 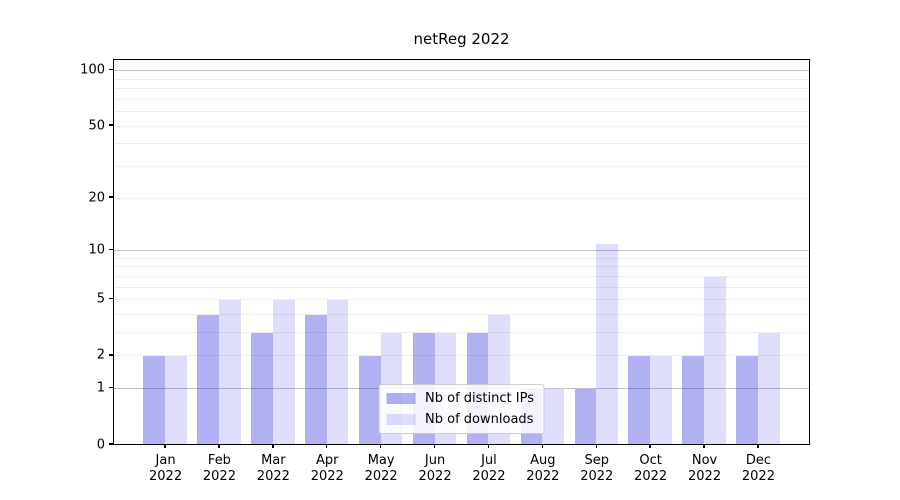 What do you see at coordinates (585, 416) in the screenshot?
I see `bar-distinct-ips-sep` at bounding box center [585, 416].